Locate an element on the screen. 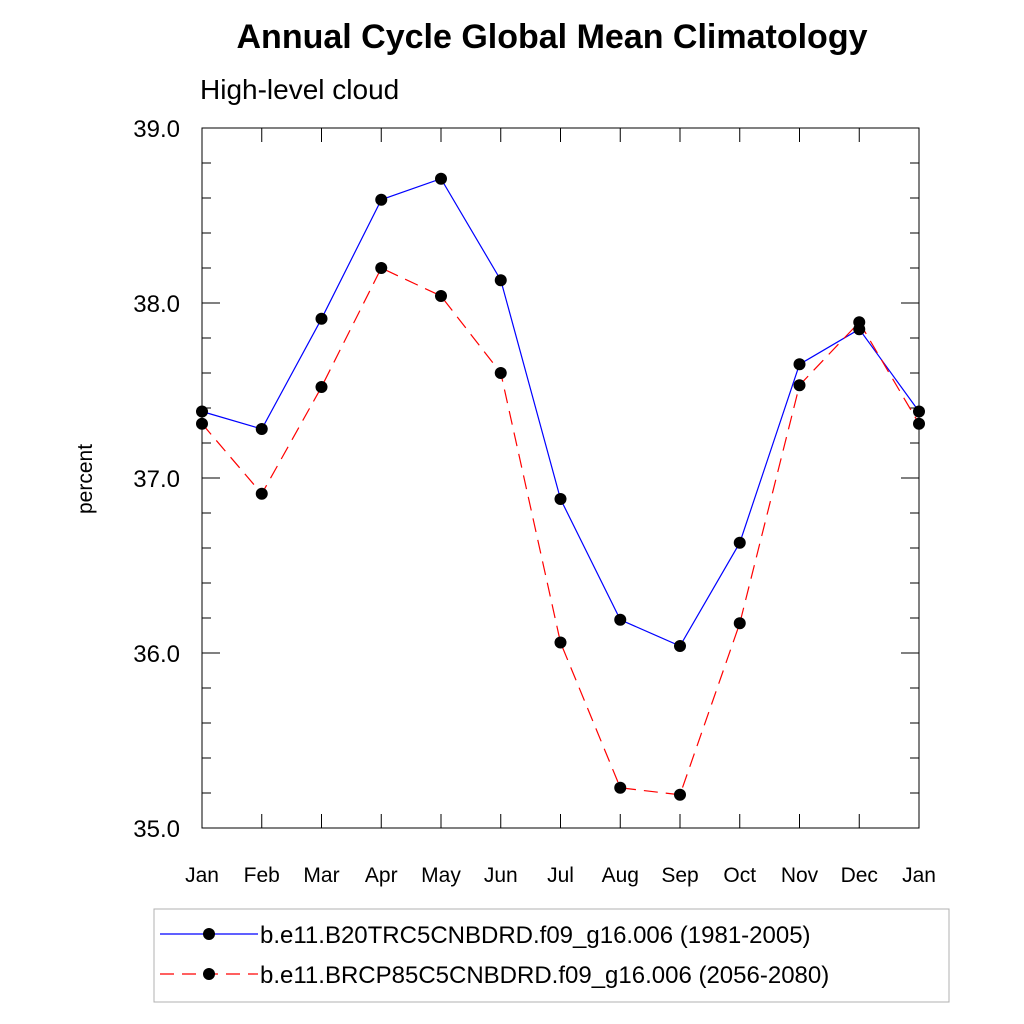 The image size is (1024, 1024). x-tick-label: Aug is located at coordinates (620, 875).